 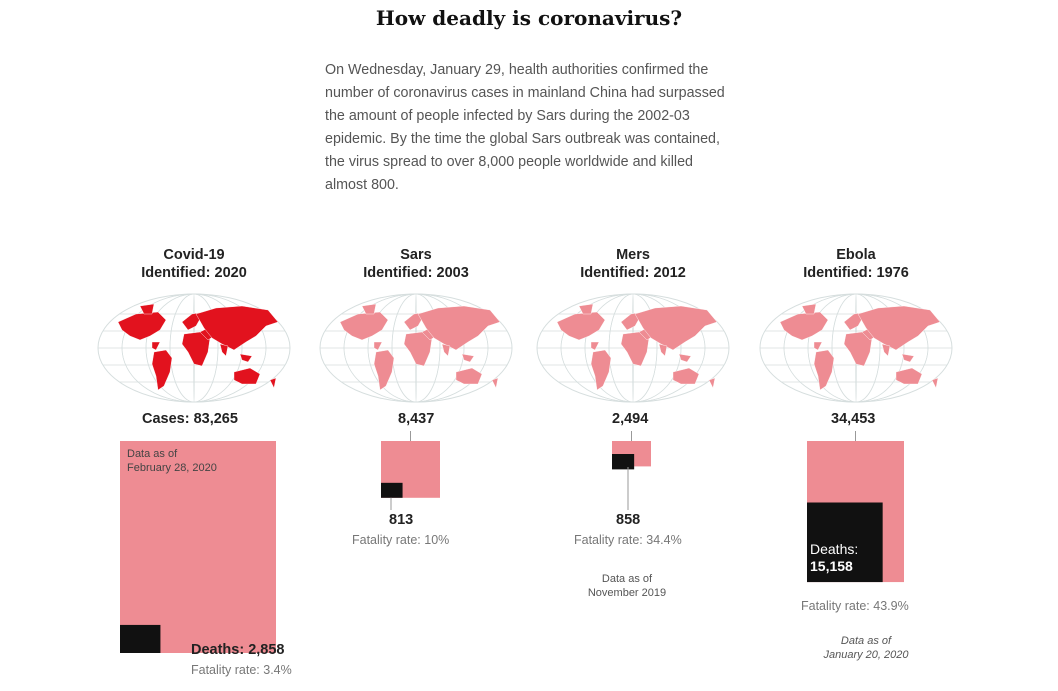 What do you see at coordinates (416, 255) in the screenshot?
I see `panel-title: Sars` at bounding box center [416, 255].